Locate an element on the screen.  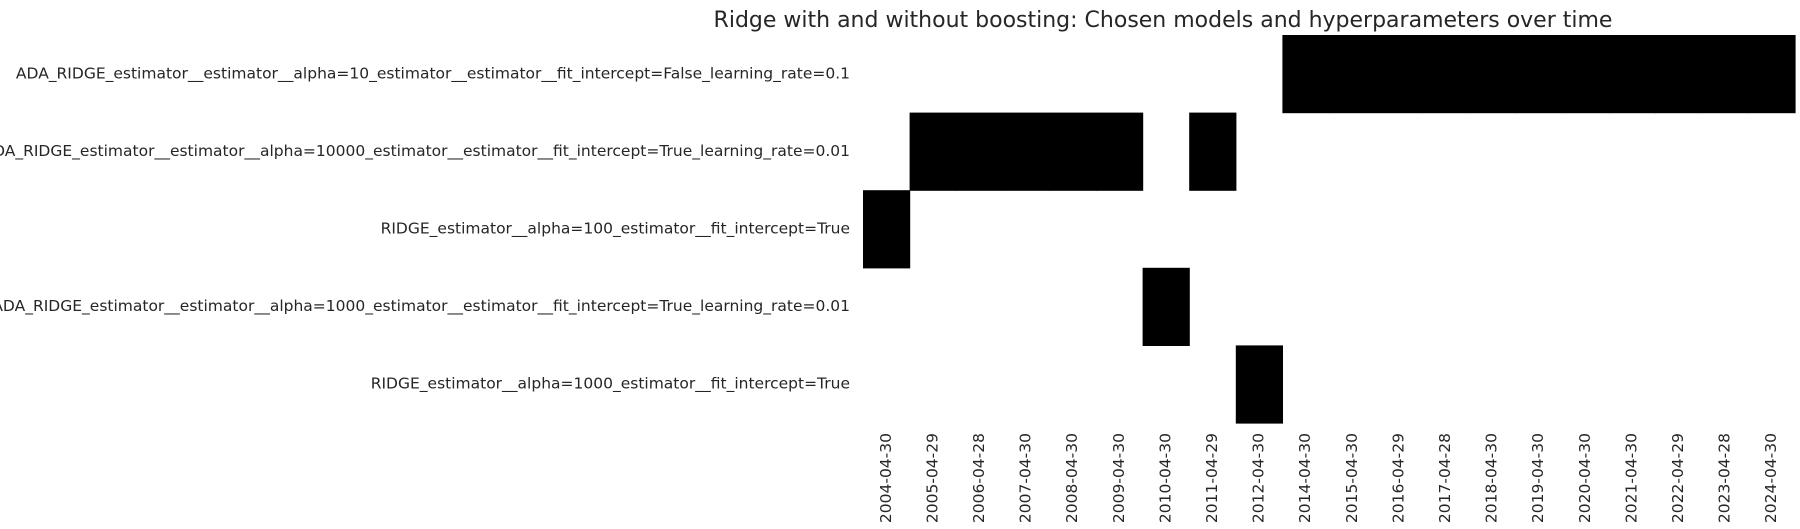
x-tick-label: 2024-04-30 is located at coordinates (1771, 478).